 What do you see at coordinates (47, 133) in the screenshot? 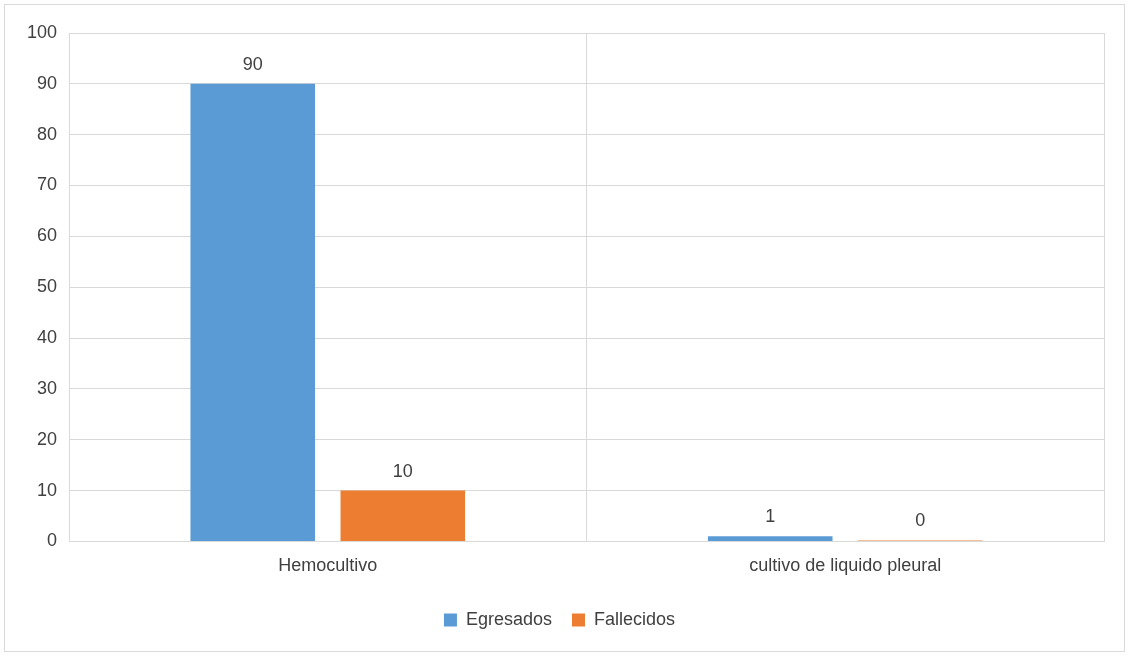
I see `y-tick-label: 80` at bounding box center [47, 133].